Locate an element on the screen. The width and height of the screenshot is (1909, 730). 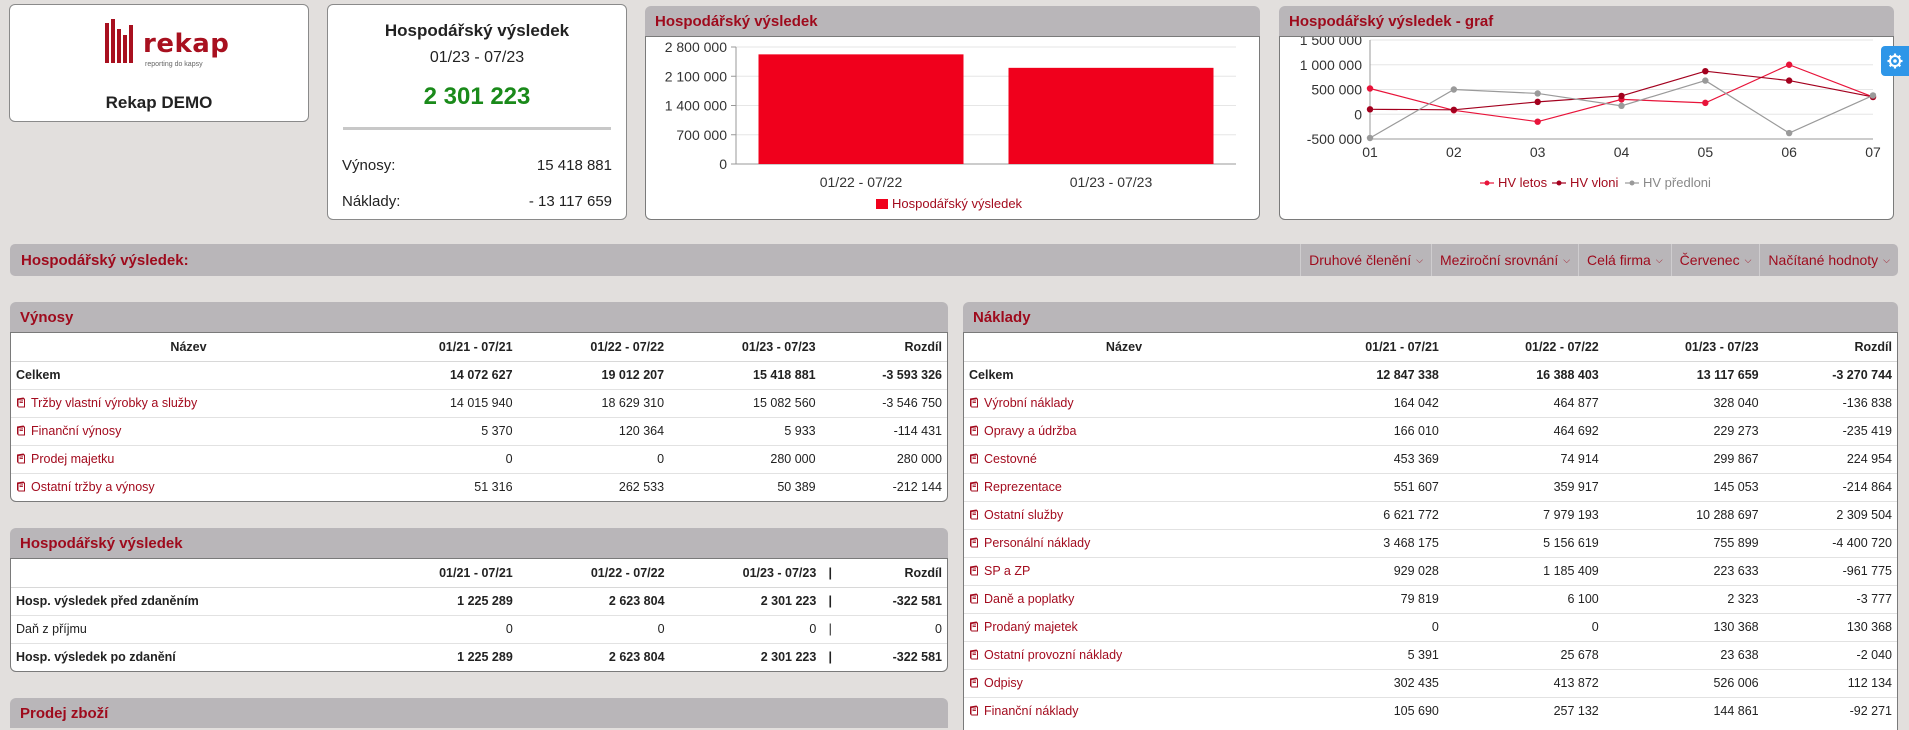
legend-marker is located at coordinates (1632, 183).